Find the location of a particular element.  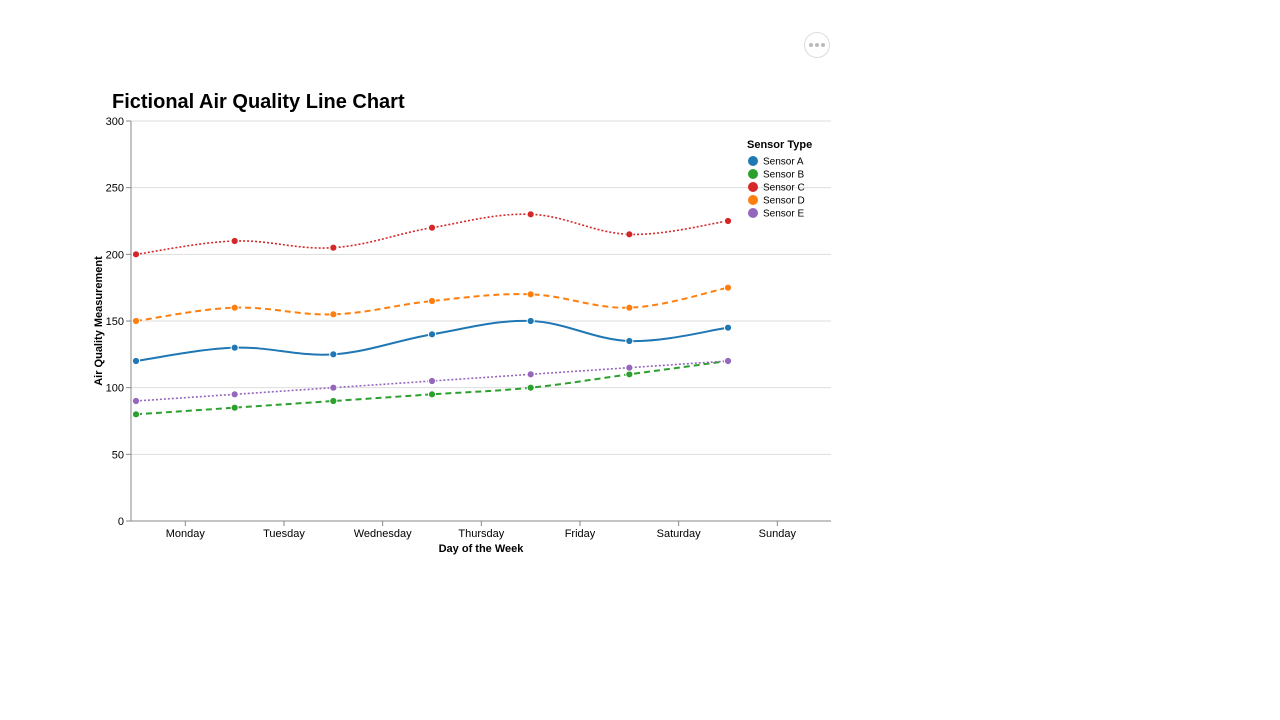

series-sensor-d is located at coordinates (432, 304).